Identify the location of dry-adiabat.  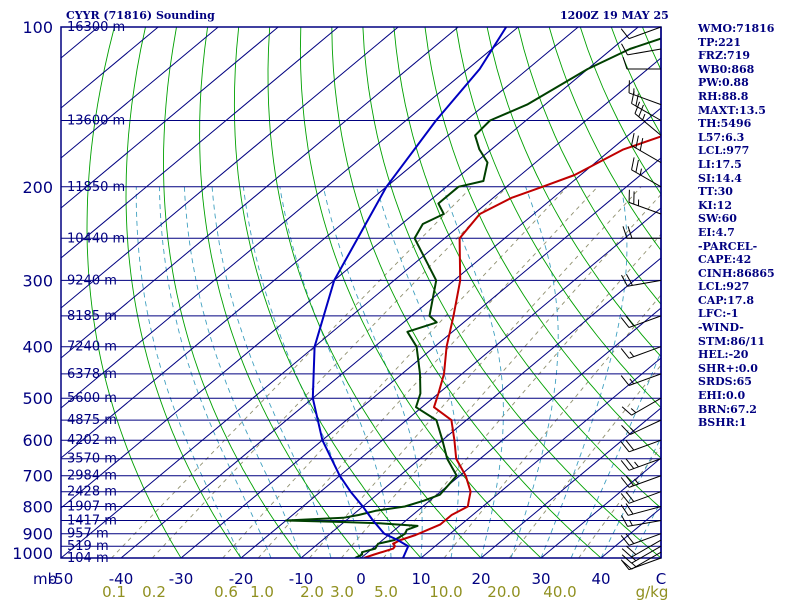
(183, 292).